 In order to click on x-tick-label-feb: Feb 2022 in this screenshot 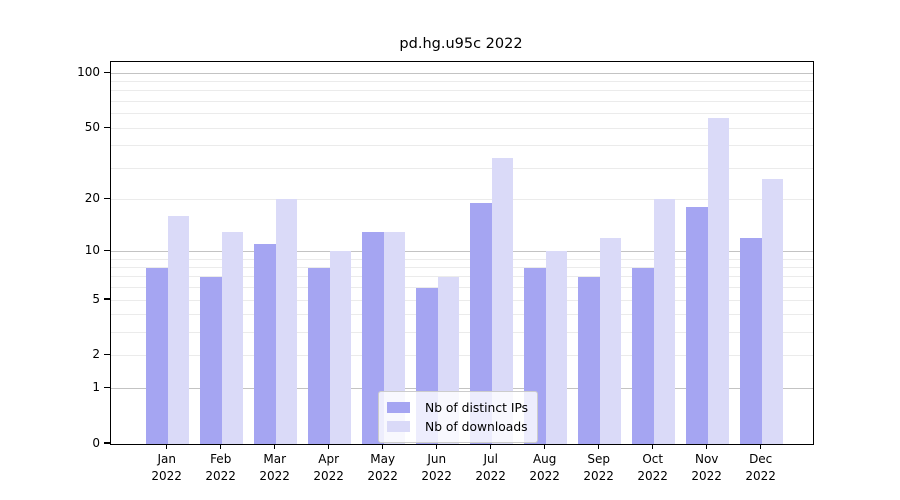, I will do `click(220, 467)`.